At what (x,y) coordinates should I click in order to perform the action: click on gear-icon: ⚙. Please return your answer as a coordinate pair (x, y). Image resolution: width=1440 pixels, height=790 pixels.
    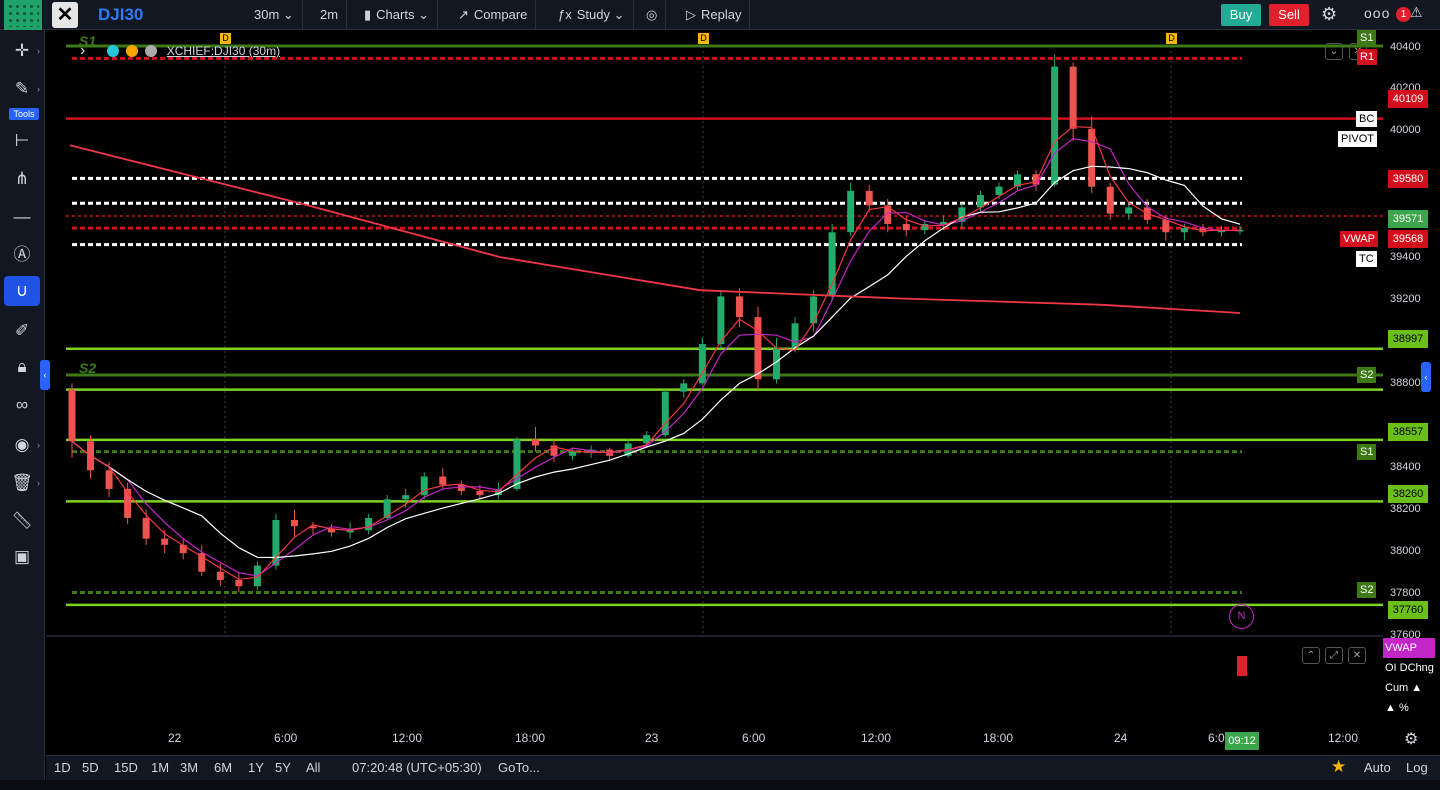
    Looking at the image, I should click on (1329, 14).